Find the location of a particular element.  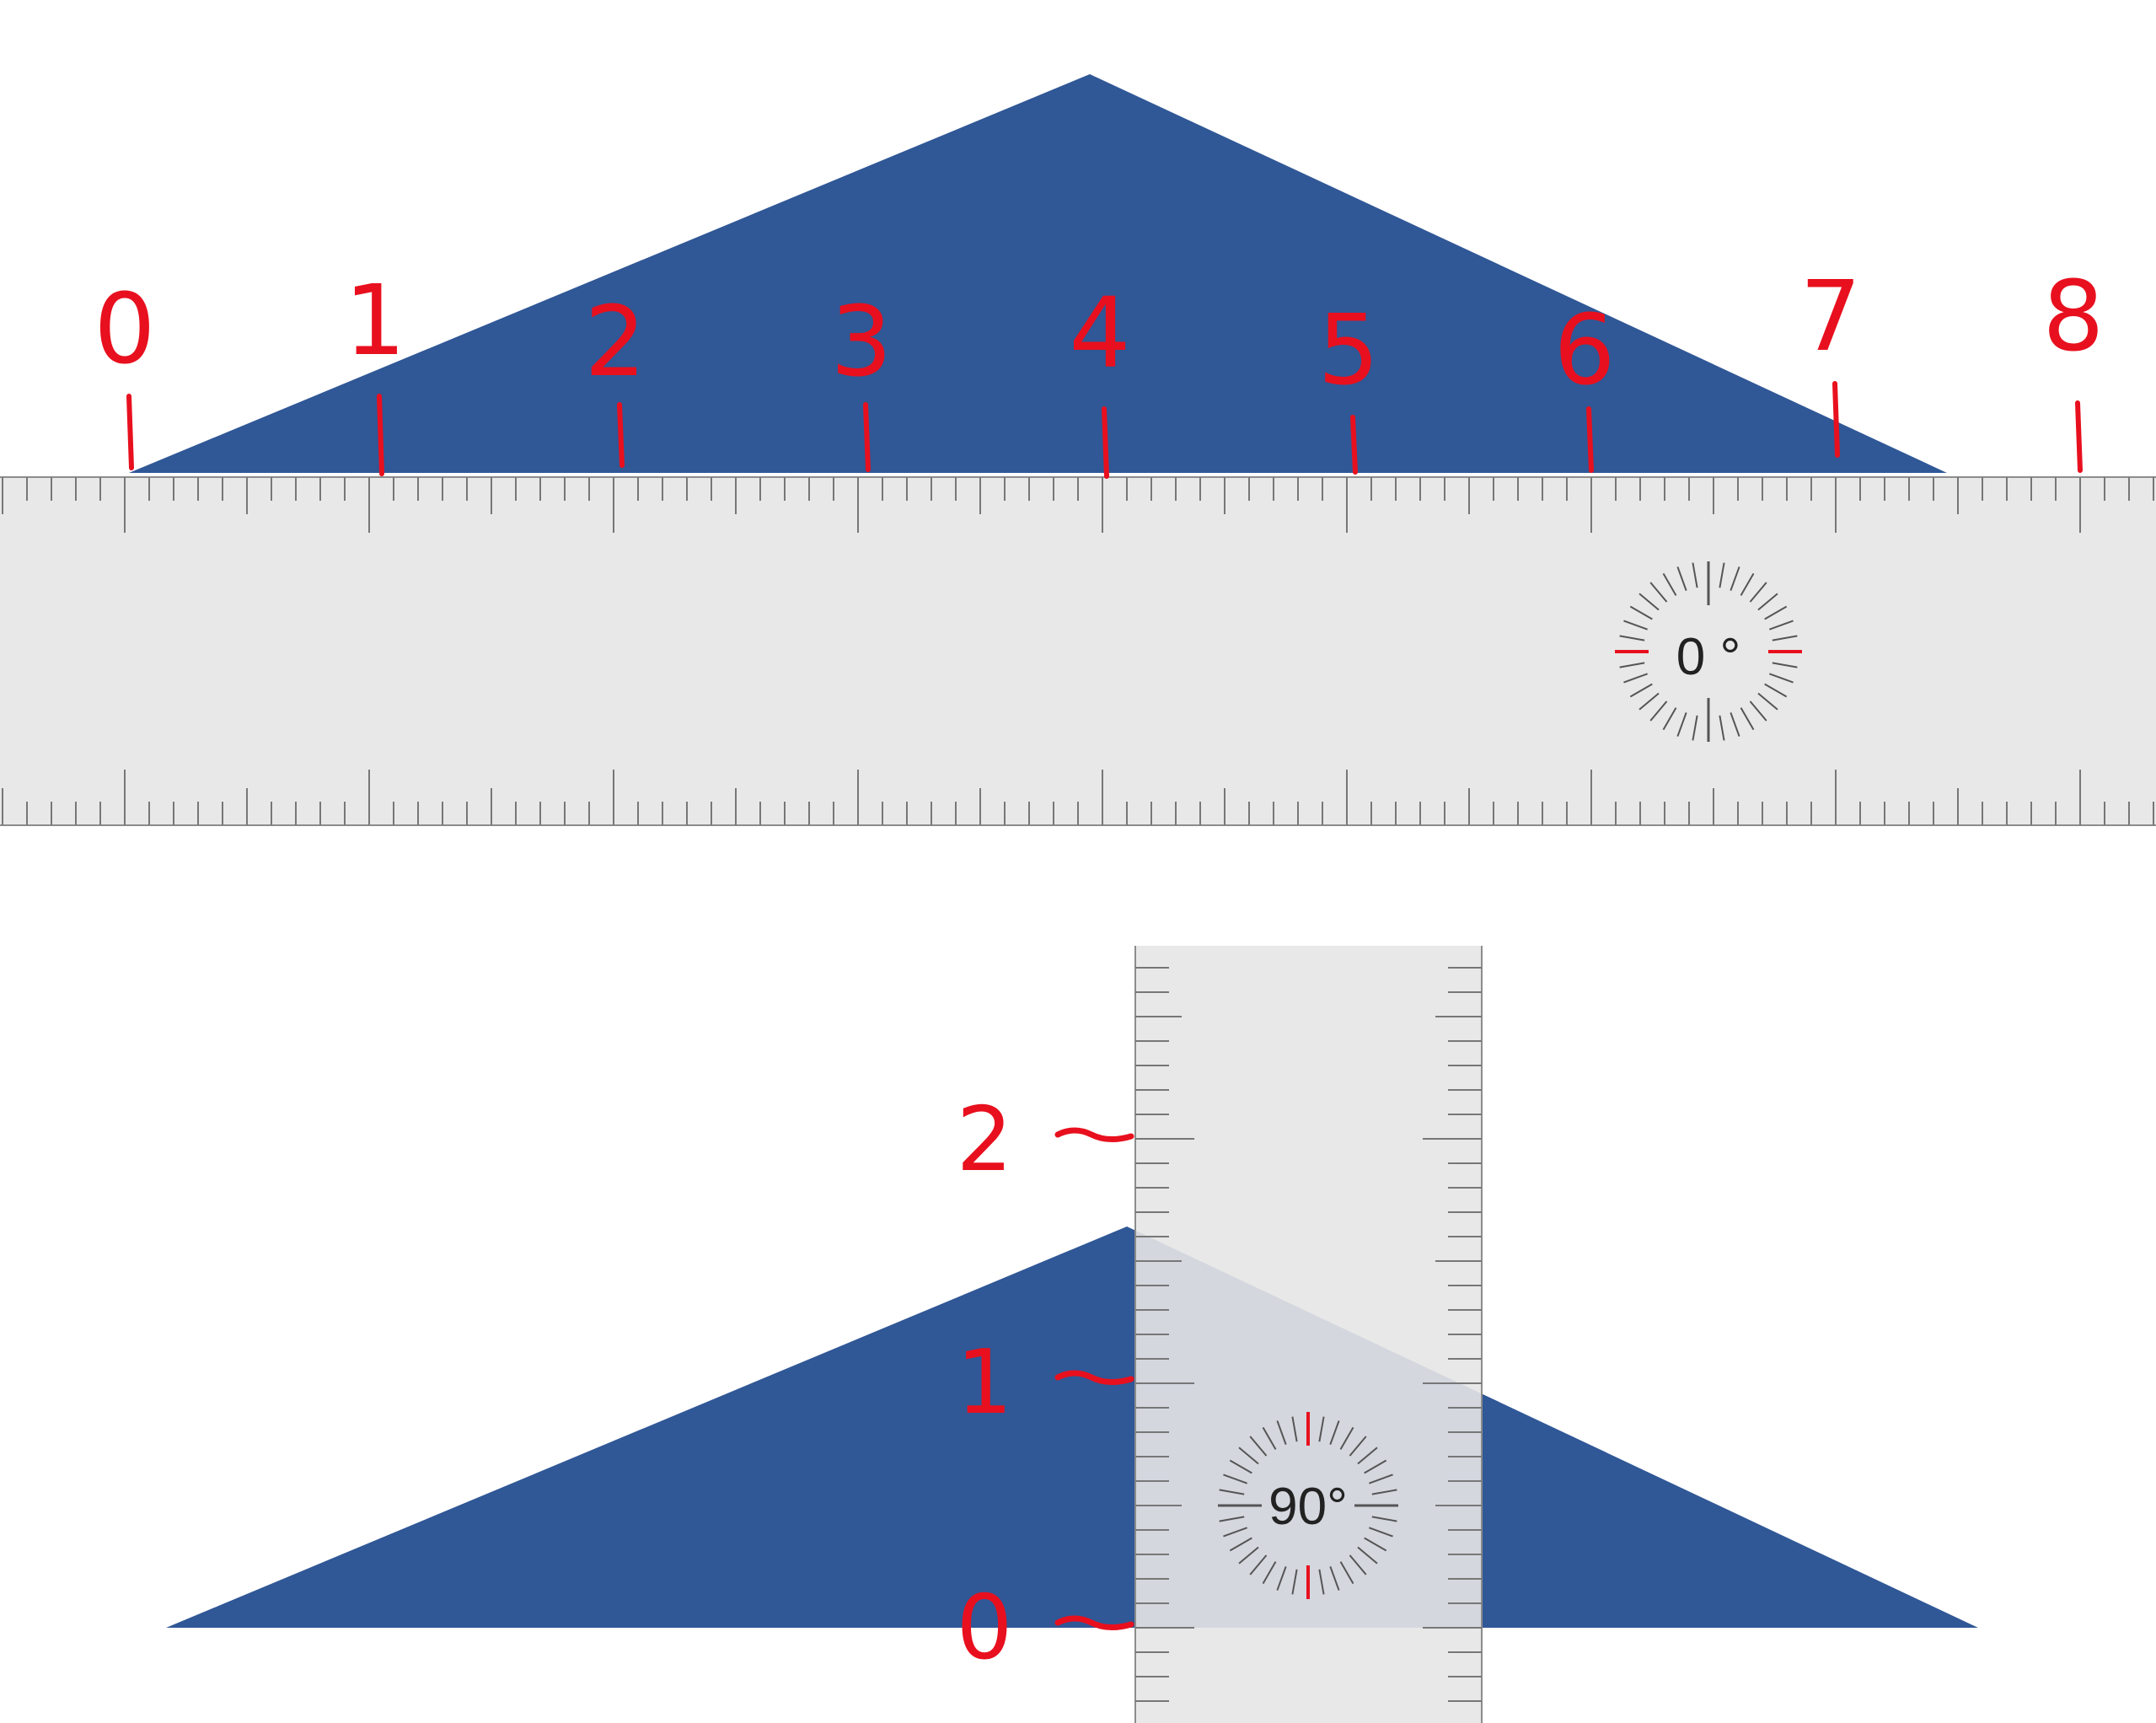

vertical-angle-readout: 90° is located at coordinates (1308, 1507).